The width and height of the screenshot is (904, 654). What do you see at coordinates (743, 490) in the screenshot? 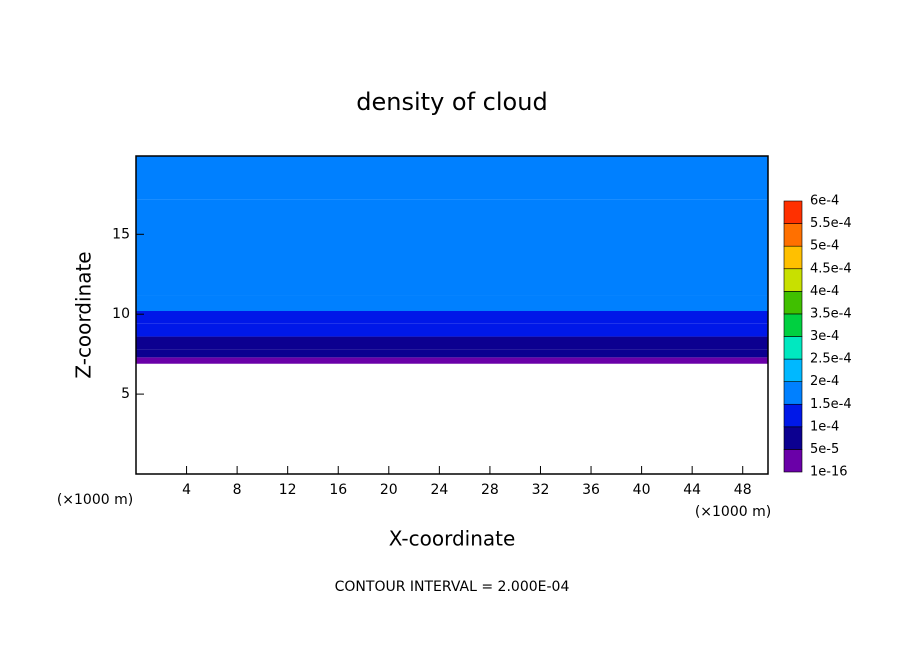
I see `x-tick-label: 48` at bounding box center [743, 490].